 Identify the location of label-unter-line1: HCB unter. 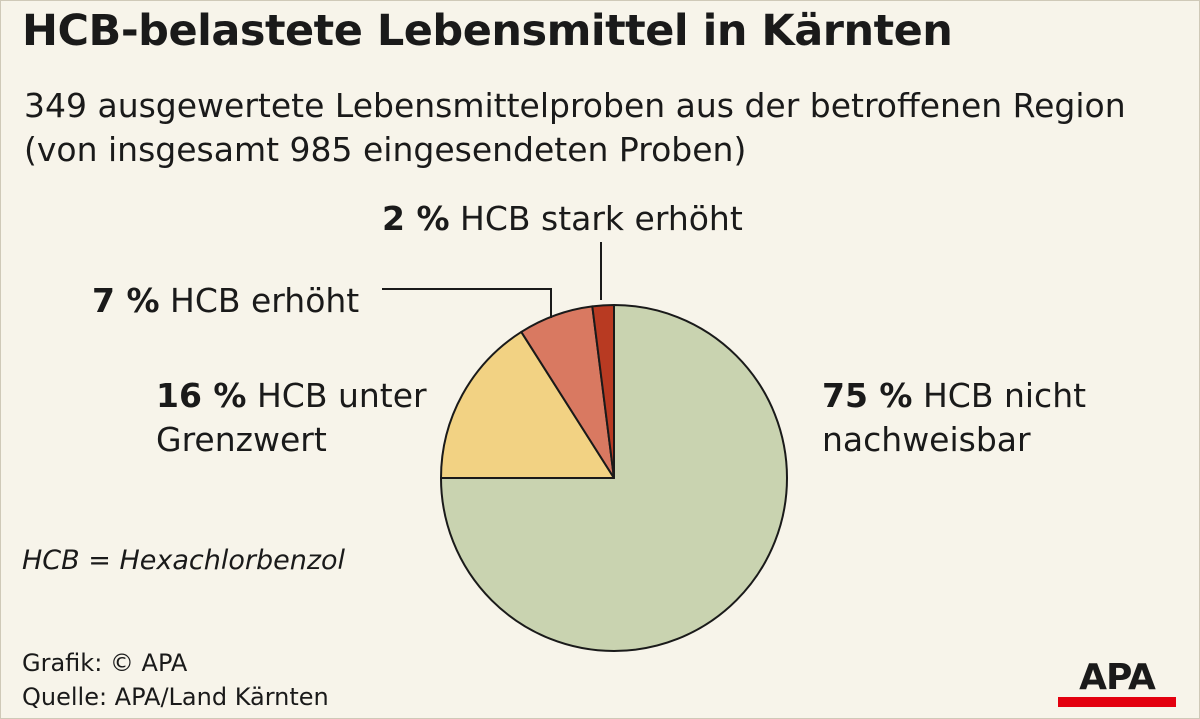
(341, 395).